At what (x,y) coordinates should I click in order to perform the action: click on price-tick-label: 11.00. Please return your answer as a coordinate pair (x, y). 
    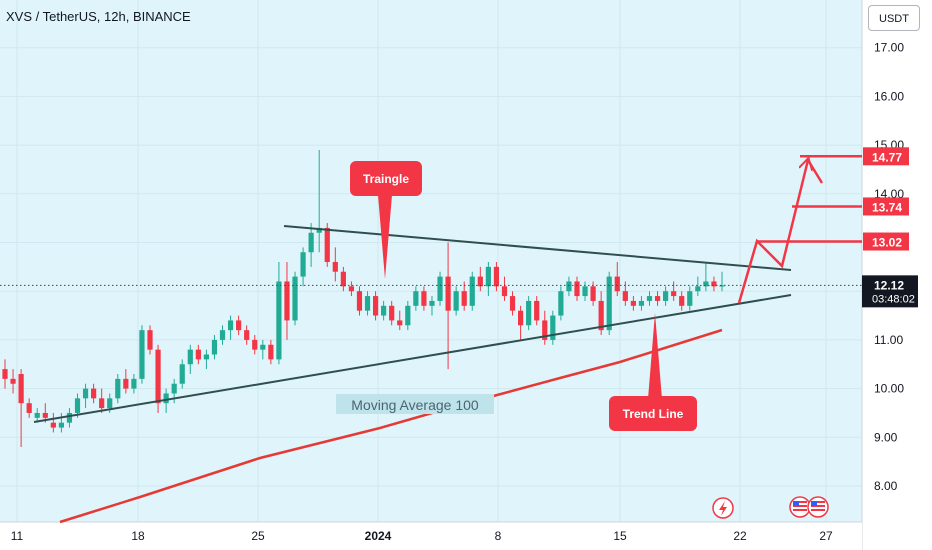
    Looking at the image, I should click on (888, 340).